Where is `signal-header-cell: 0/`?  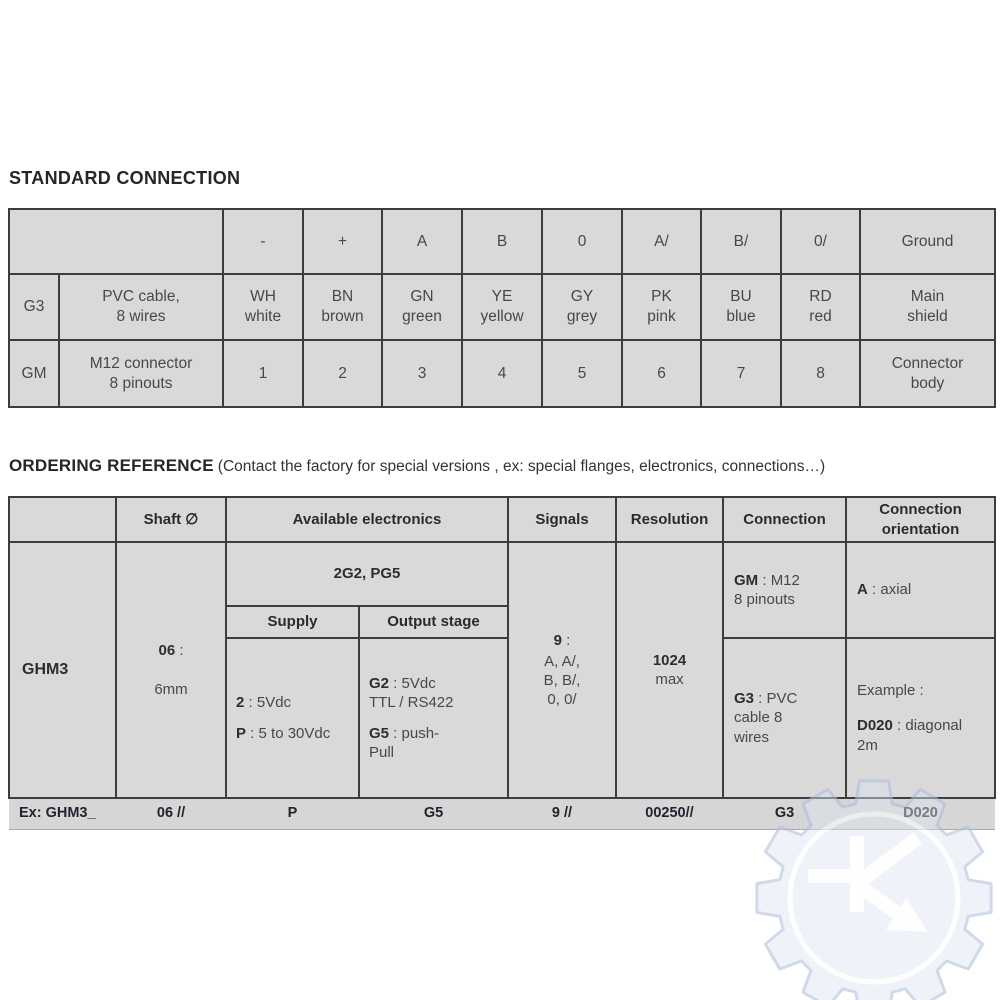
signal-header-cell: 0/ is located at coordinates (820, 241).